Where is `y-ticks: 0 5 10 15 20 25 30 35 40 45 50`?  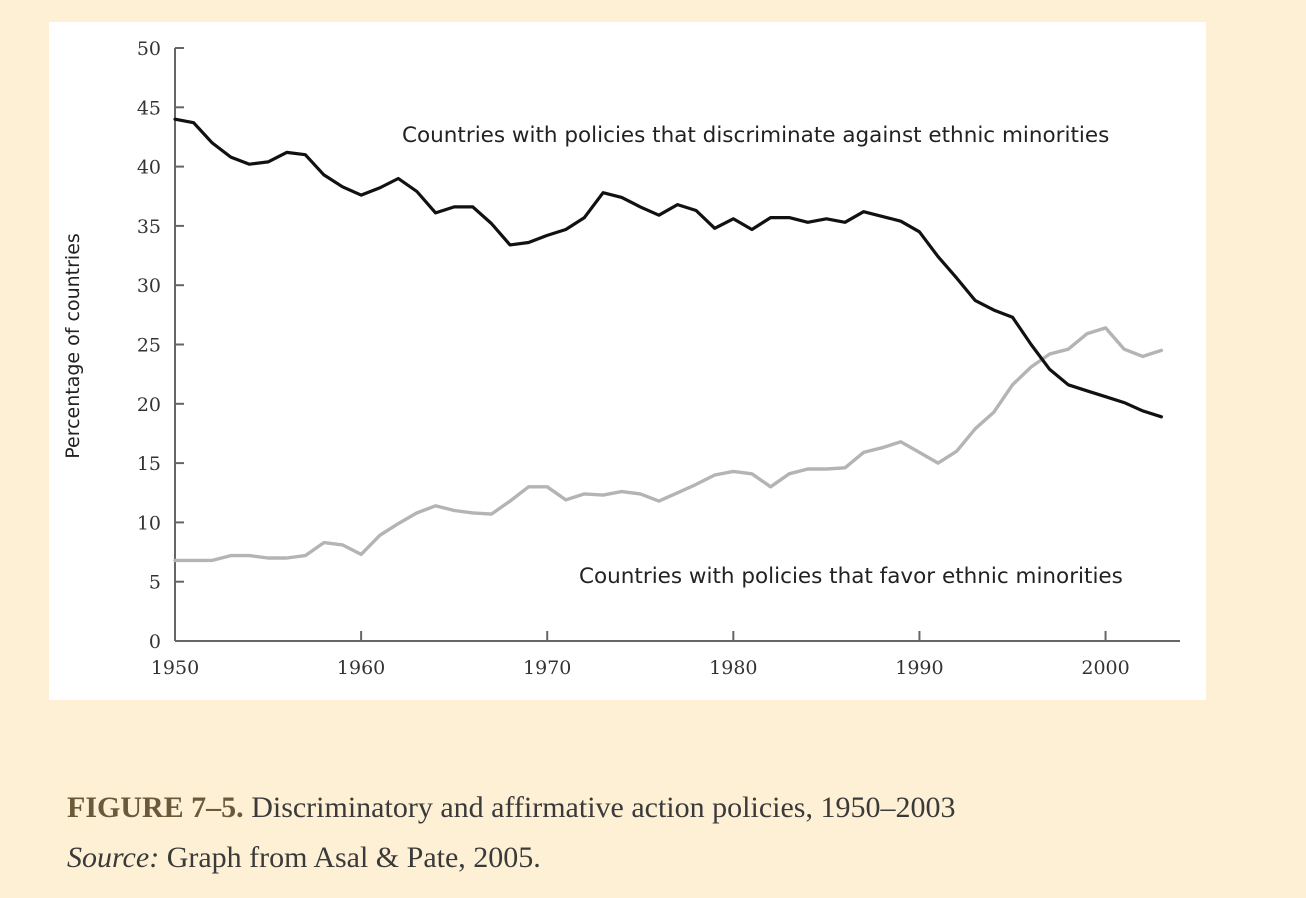 y-ticks: 0 5 10 15 20 25 30 35 40 45 50 is located at coordinates (160, 345).